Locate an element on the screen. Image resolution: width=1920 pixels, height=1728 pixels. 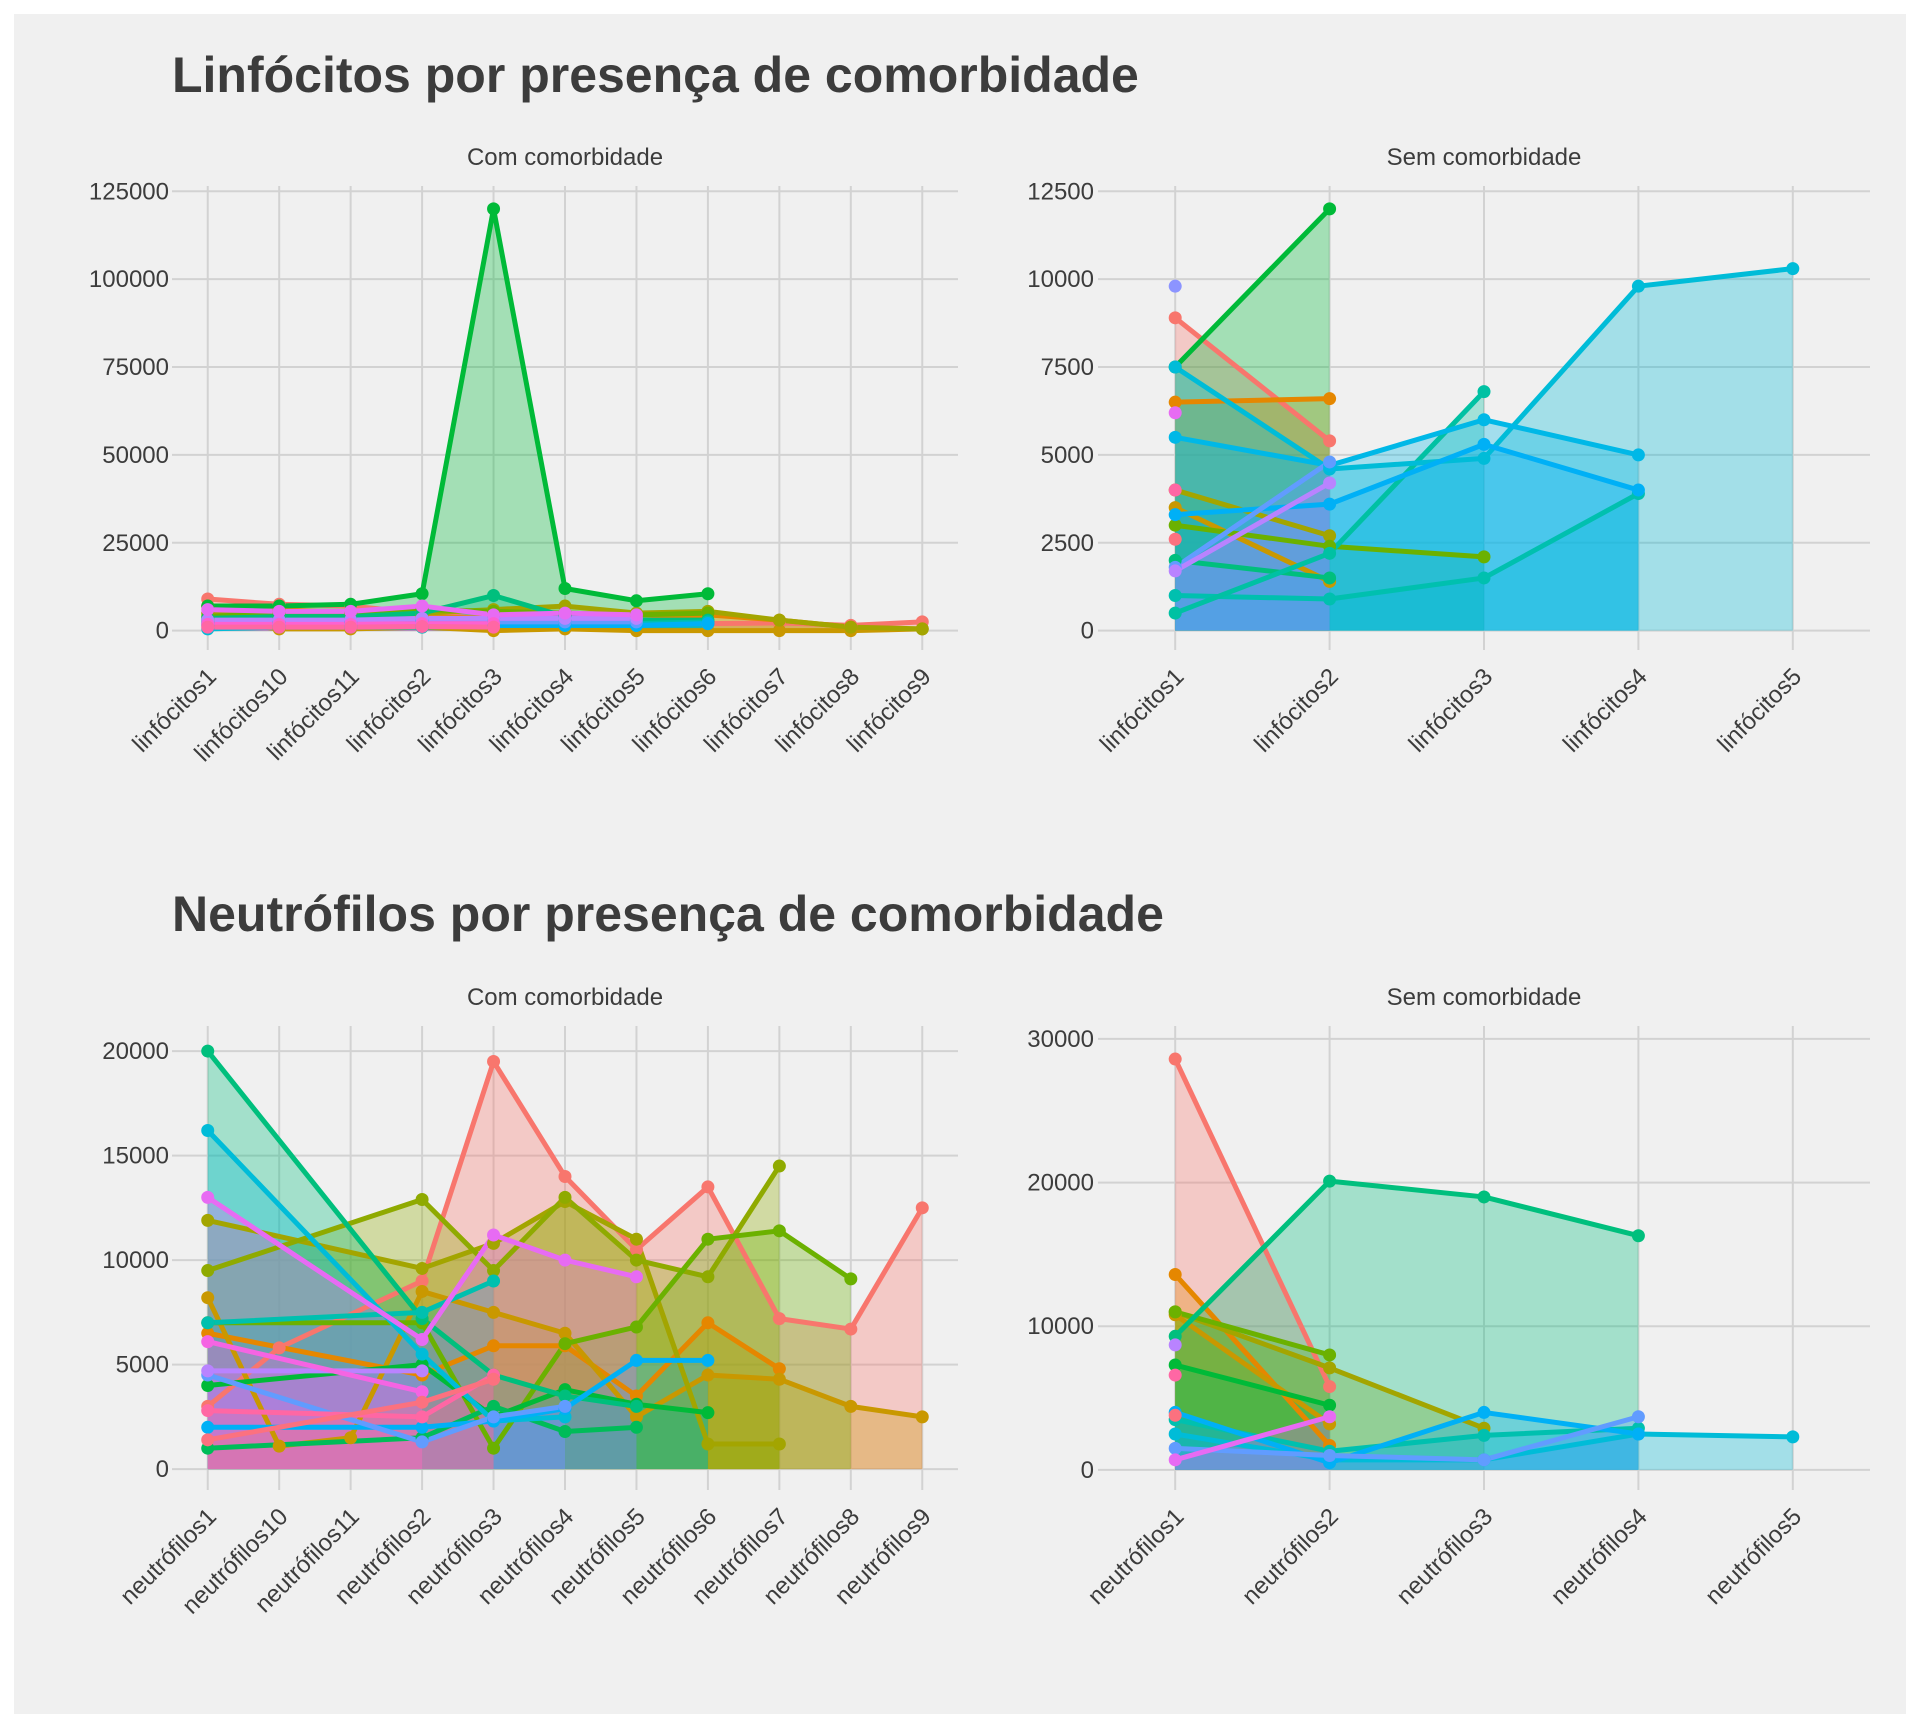
y-tick-label: 25000 is located at coordinates (135, 543).